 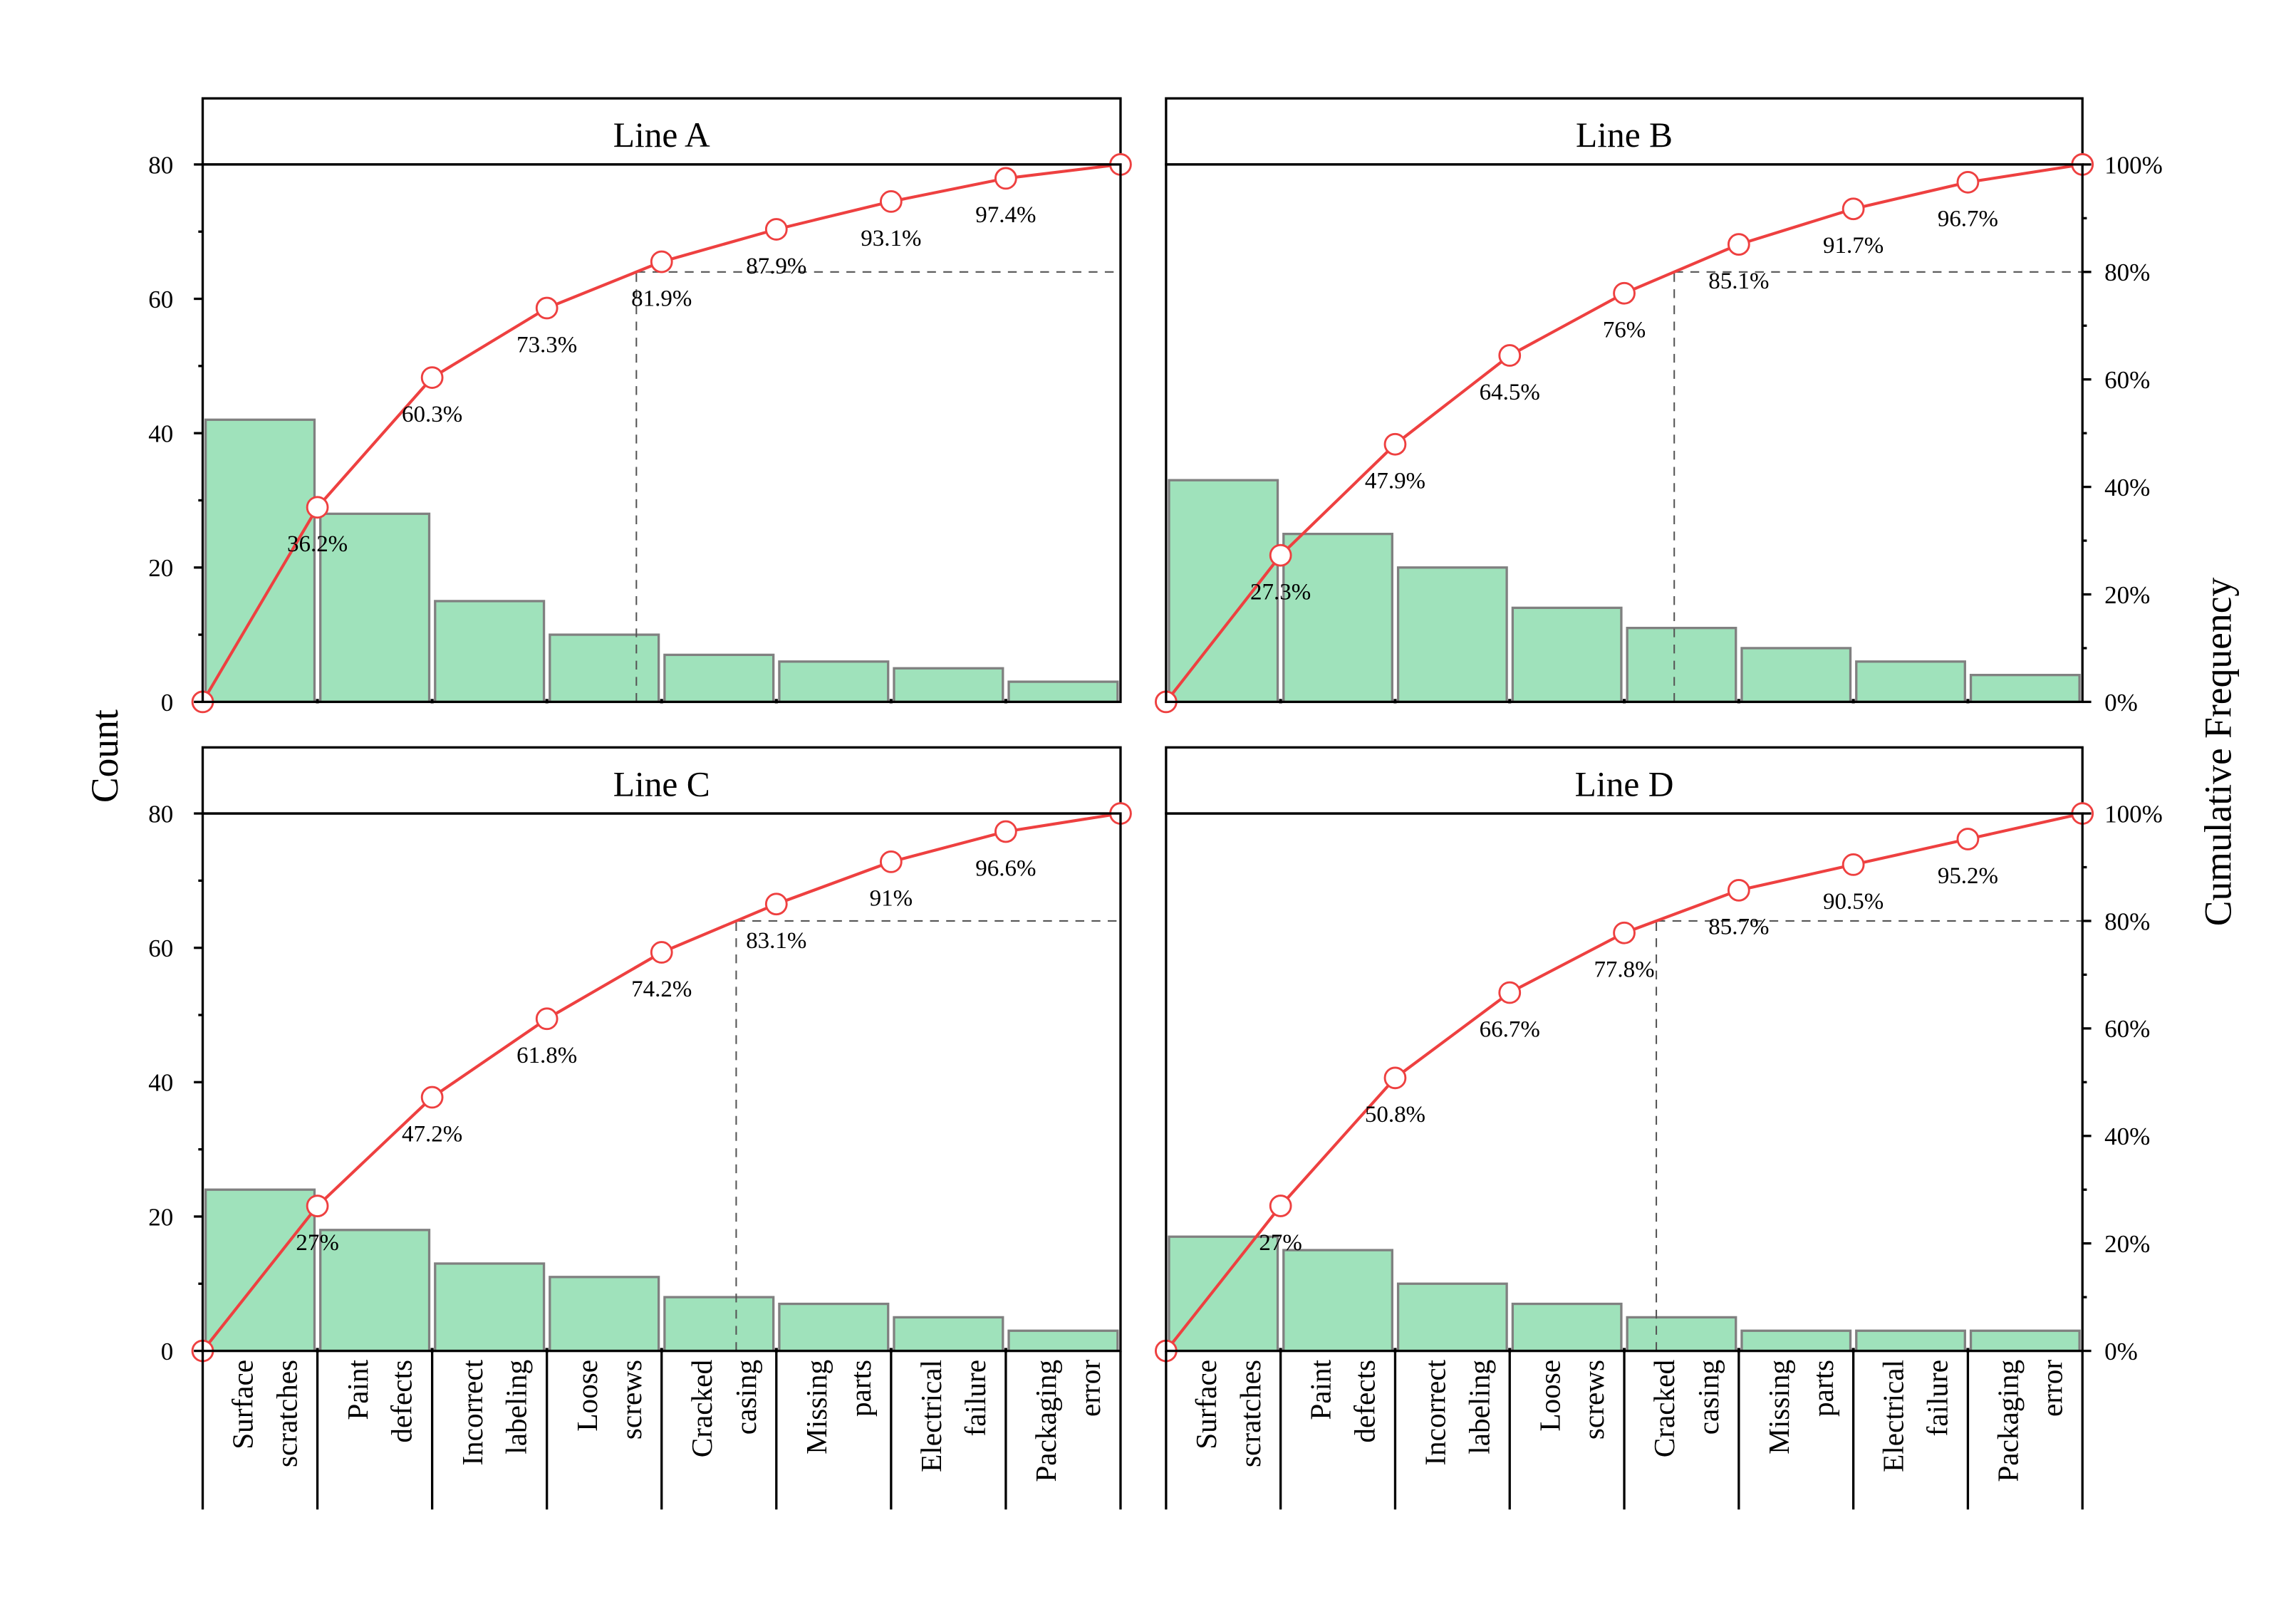 I want to click on cumulative-label: 47.9%, so click(x=1395, y=481).